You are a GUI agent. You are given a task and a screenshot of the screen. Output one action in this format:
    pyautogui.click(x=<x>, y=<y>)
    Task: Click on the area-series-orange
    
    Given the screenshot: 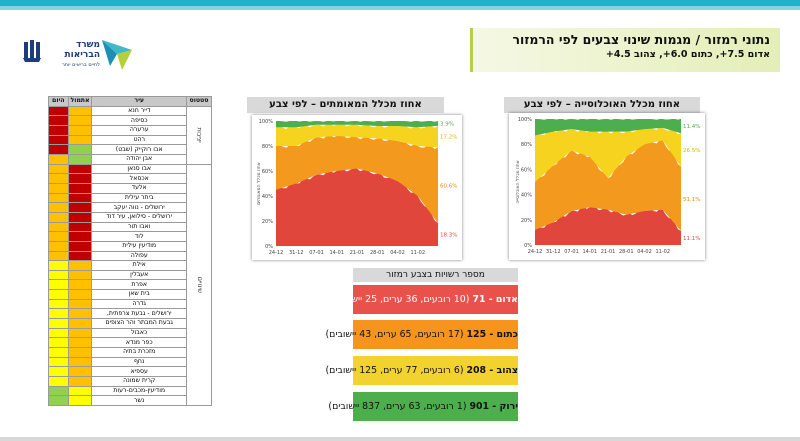 What is the action you would take?
    pyautogui.click(x=608, y=186)
    